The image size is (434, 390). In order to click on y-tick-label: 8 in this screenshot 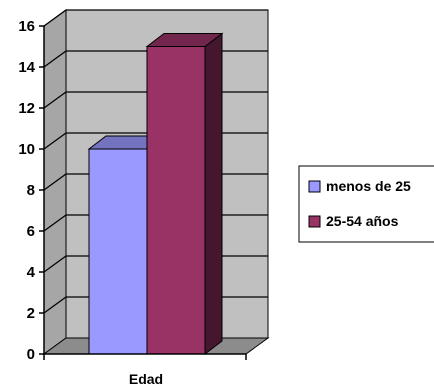, I will do `click(31, 190)`.